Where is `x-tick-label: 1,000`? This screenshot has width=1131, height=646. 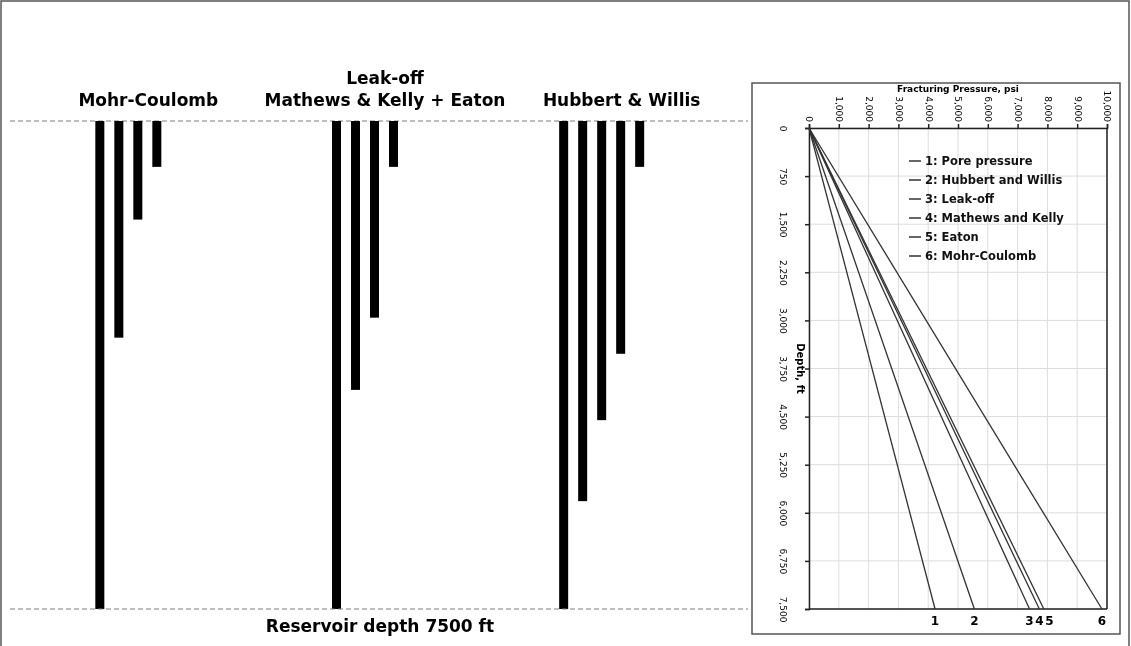 x-tick-label: 1,000 is located at coordinates (839, 109).